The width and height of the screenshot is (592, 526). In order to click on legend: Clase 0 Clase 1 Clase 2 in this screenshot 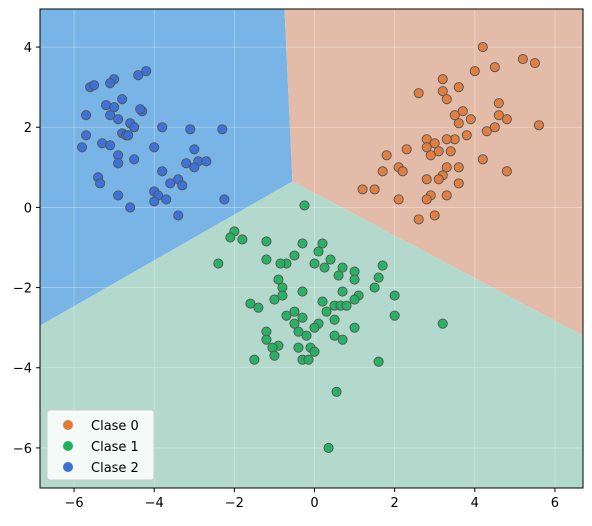, I will do `click(100, 445)`.